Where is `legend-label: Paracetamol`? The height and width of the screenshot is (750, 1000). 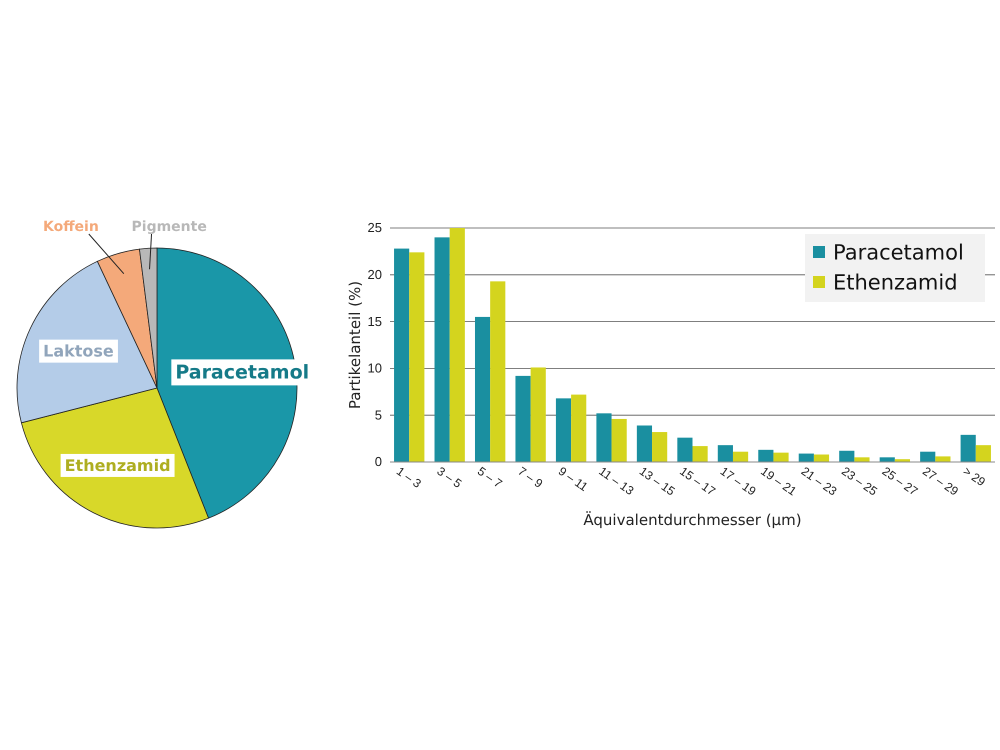
legend-label: Paracetamol is located at coordinates (898, 252).